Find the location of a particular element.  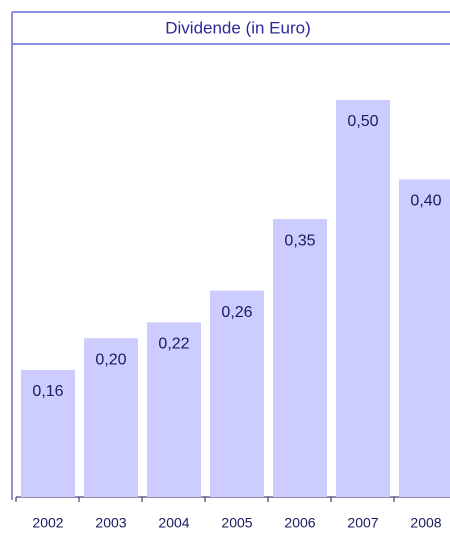

x-tick-label: 2003 is located at coordinates (110, 523).